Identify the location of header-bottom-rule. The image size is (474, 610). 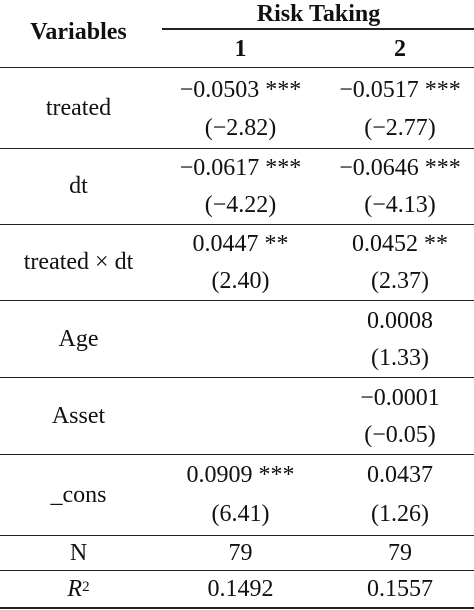
(237, 67).